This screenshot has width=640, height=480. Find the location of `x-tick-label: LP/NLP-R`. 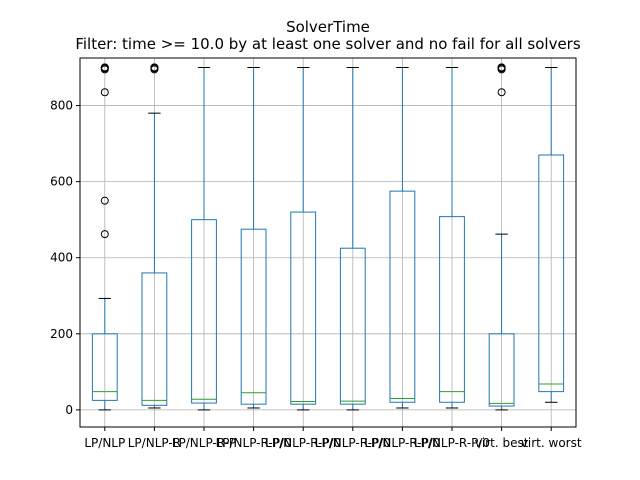

x-tick-label: LP/NLP-R is located at coordinates (154, 443).